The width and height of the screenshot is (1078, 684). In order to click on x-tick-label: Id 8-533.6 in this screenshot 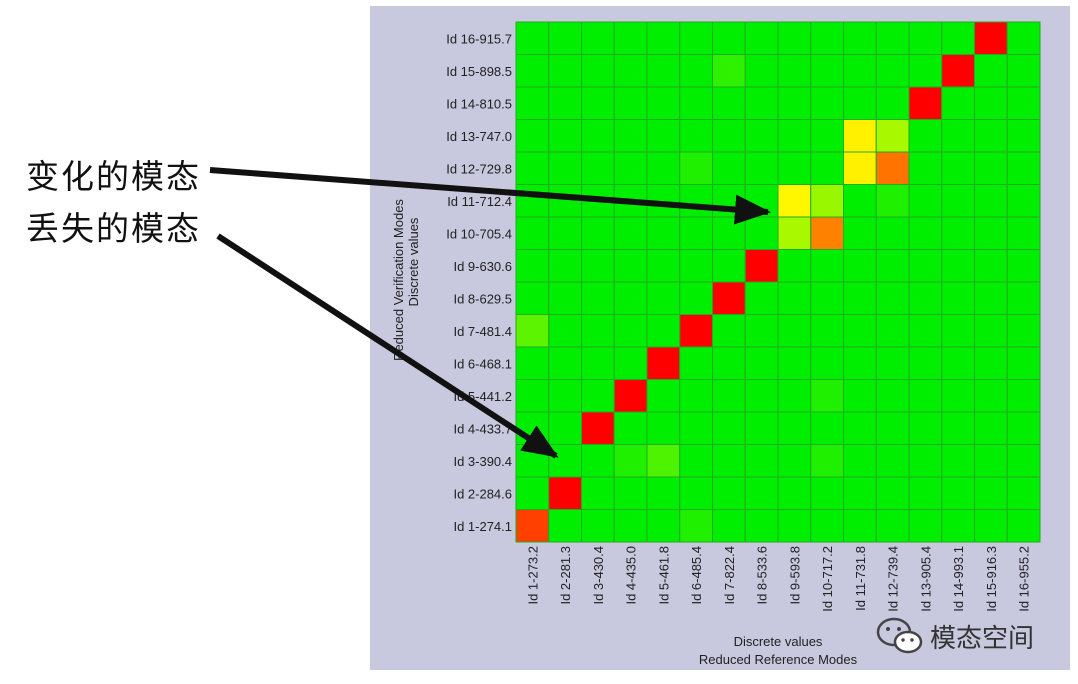, I will do `click(762, 575)`.